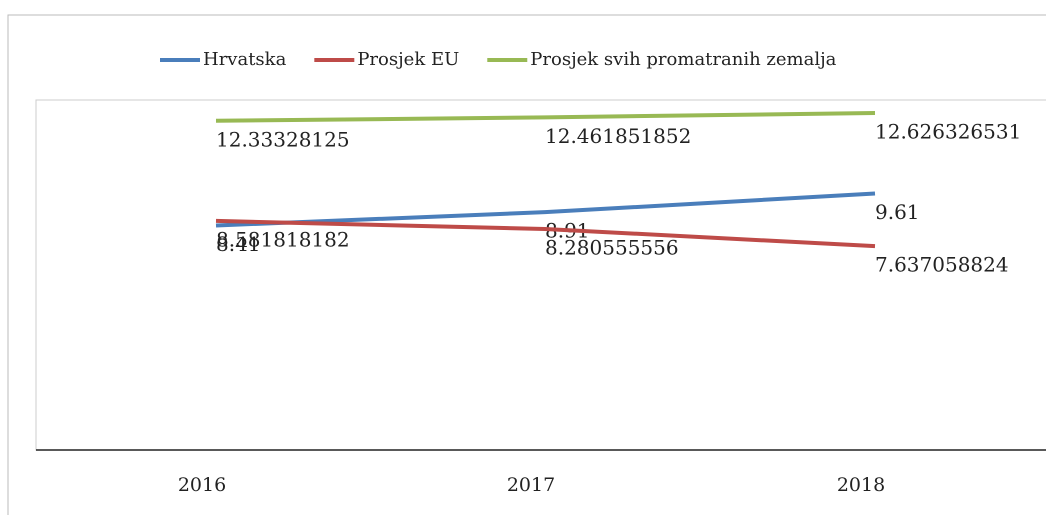 The image size is (1046, 515). What do you see at coordinates (948, 131) in the screenshot?
I see `data-label: 12.626326531` at bounding box center [948, 131].